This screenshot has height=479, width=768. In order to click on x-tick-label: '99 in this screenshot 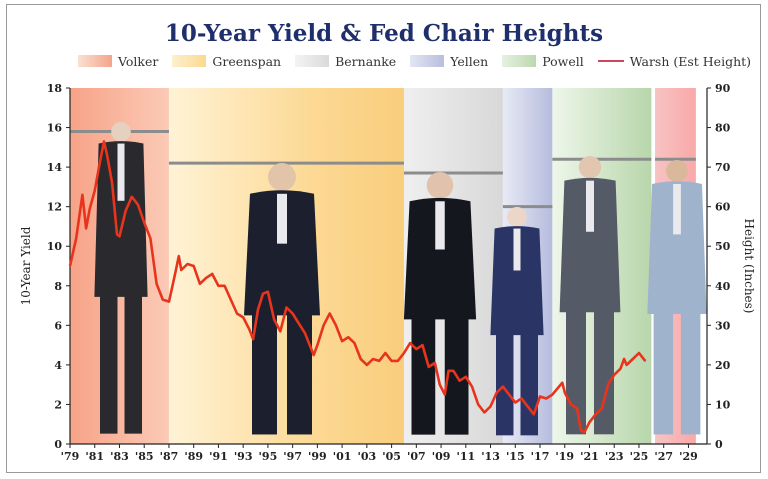, I will do `click(317, 456)`.